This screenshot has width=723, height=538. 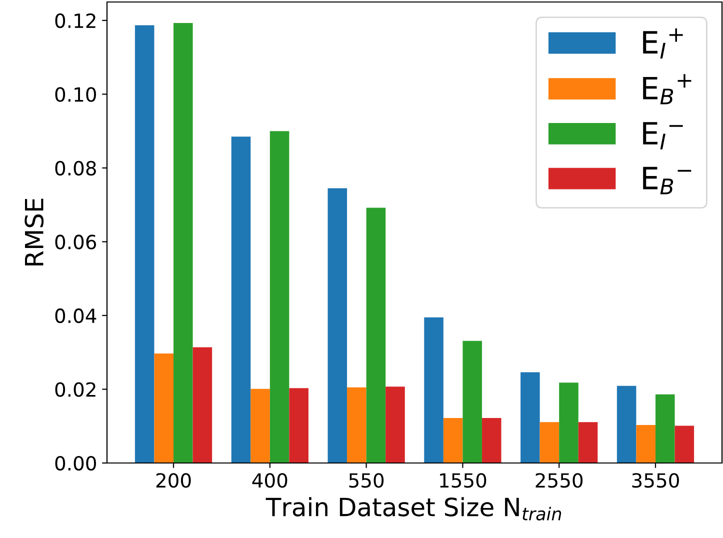 I want to click on y-tick-label: 0.08, so click(x=75, y=168).